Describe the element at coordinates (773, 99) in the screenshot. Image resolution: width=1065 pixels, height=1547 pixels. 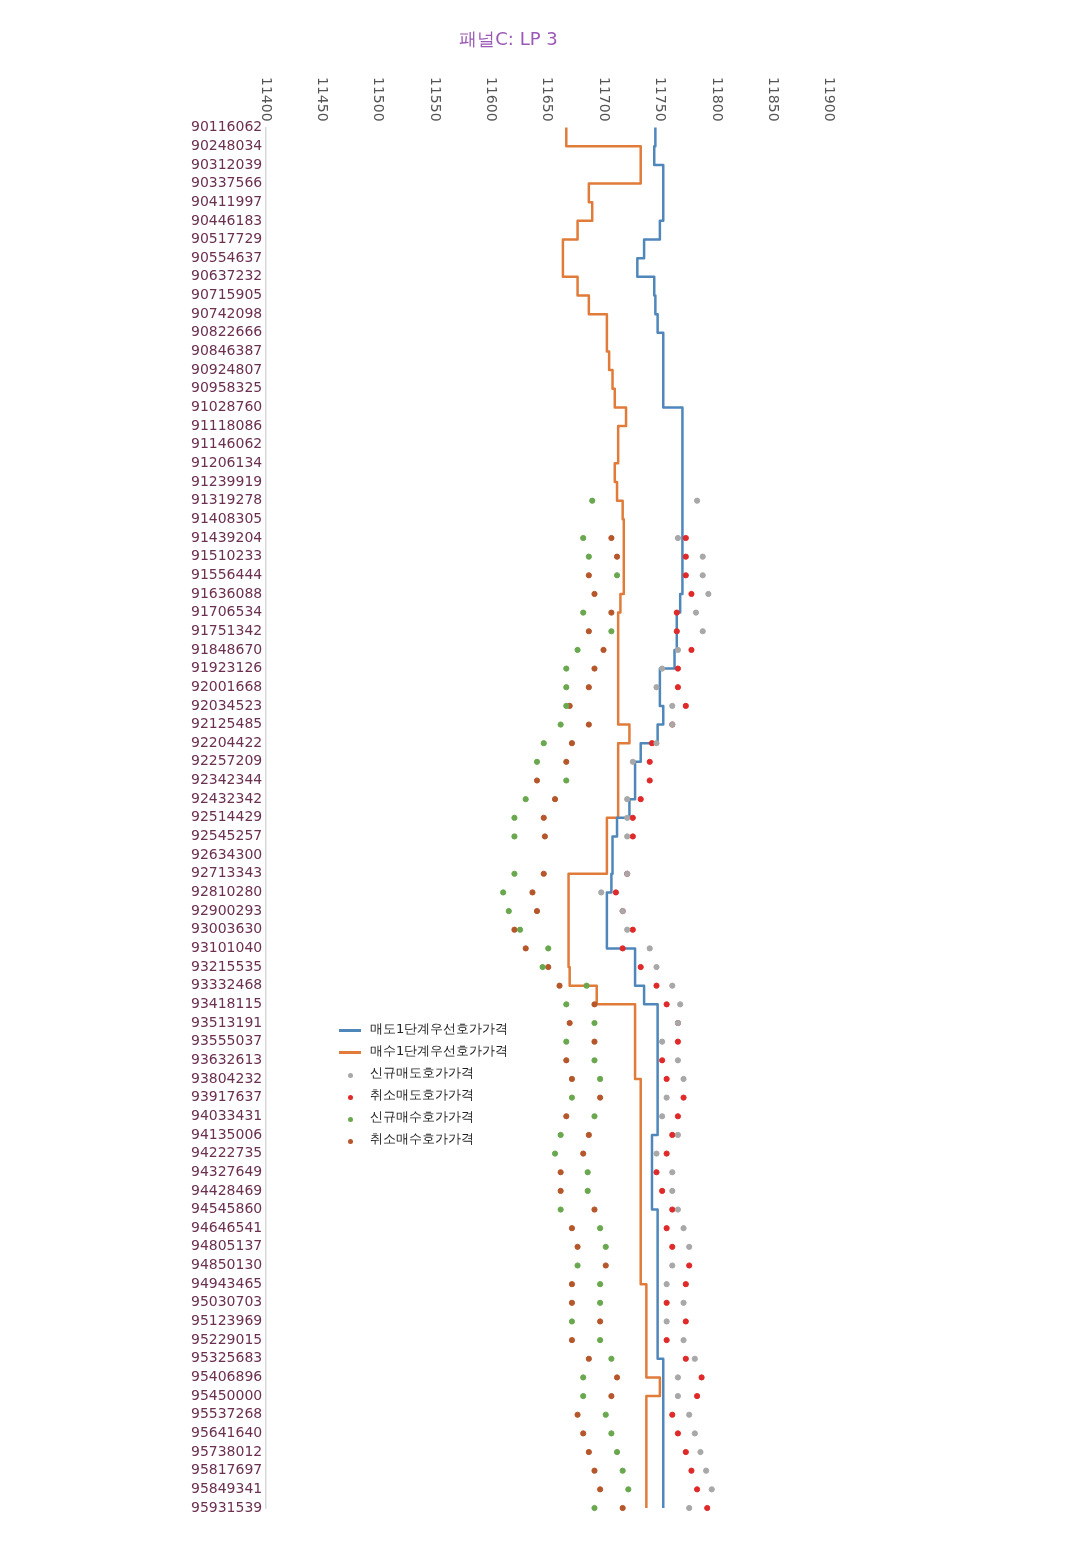
I see `x-tick-label: 11850` at that location.